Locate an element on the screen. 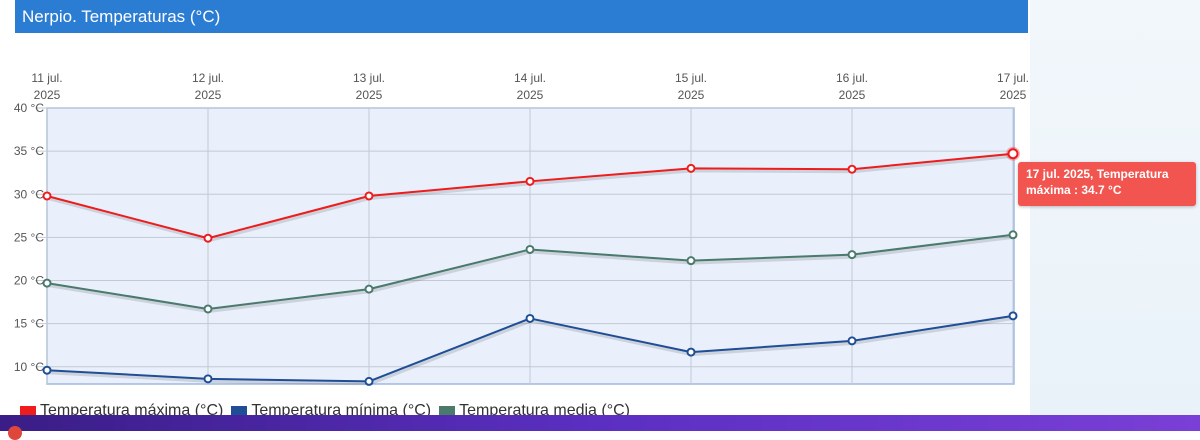 This screenshot has height=440, width=1200. tooltip-line-2: máxima : 34.7 °C is located at coordinates (1074, 190).